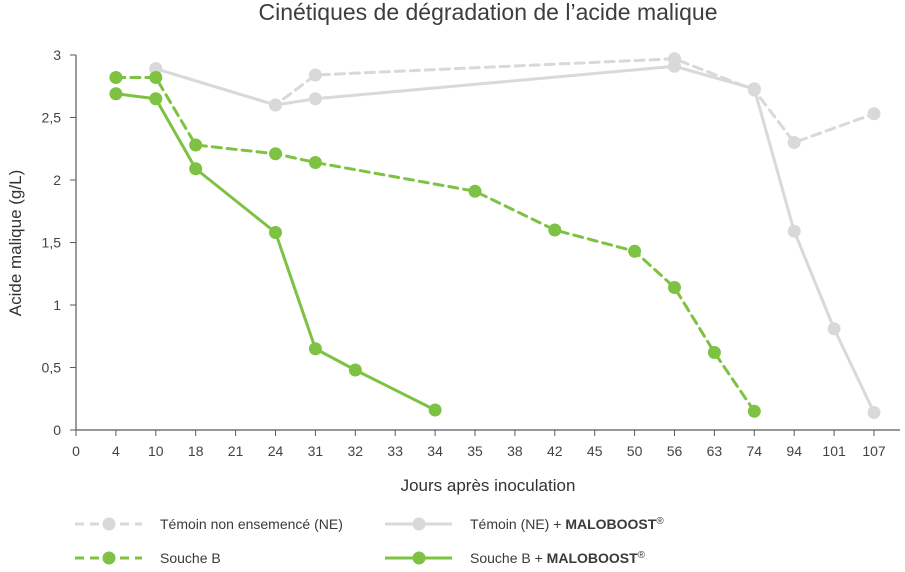 This screenshot has height=572, width=905. What do you see at coordinates (57, 180) in the screenshot?
I see `y-tick-label: 2` at bounding box center [57, 180].